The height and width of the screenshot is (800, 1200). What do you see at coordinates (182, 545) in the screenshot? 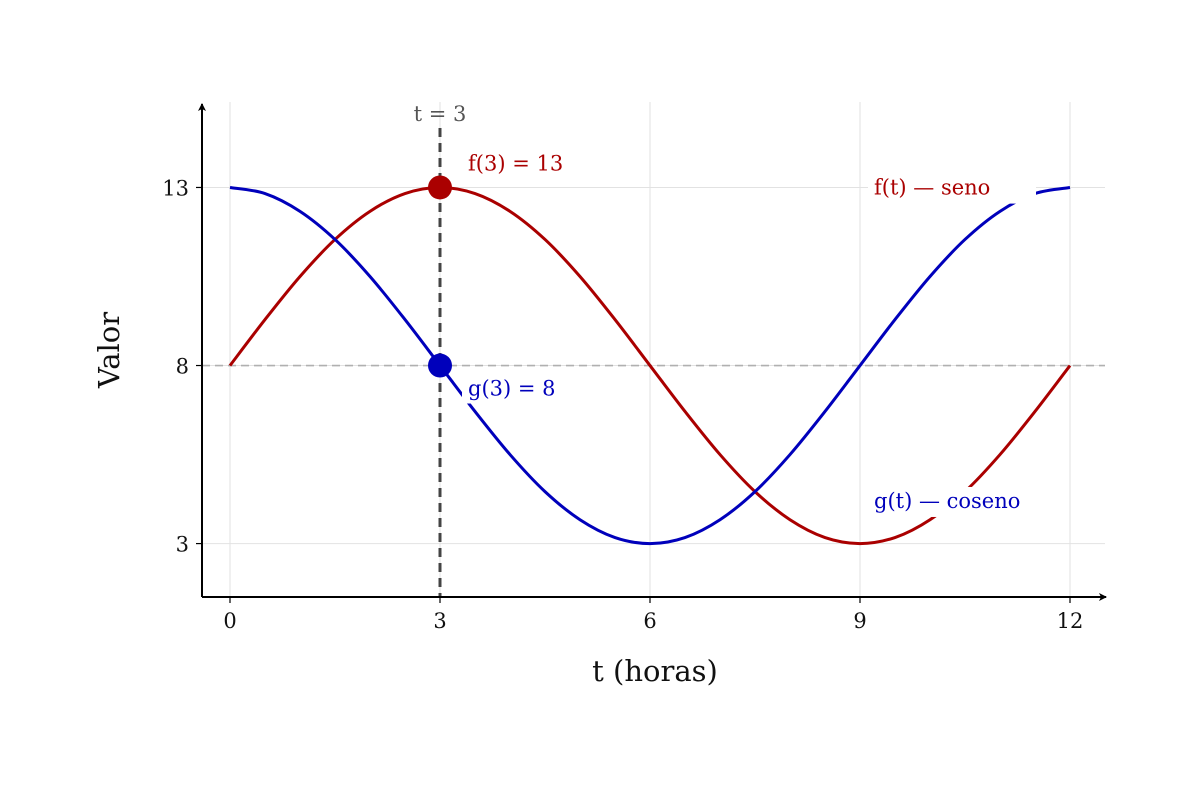
I see `y-tick-label: 3` at bounding box center [182, 545].